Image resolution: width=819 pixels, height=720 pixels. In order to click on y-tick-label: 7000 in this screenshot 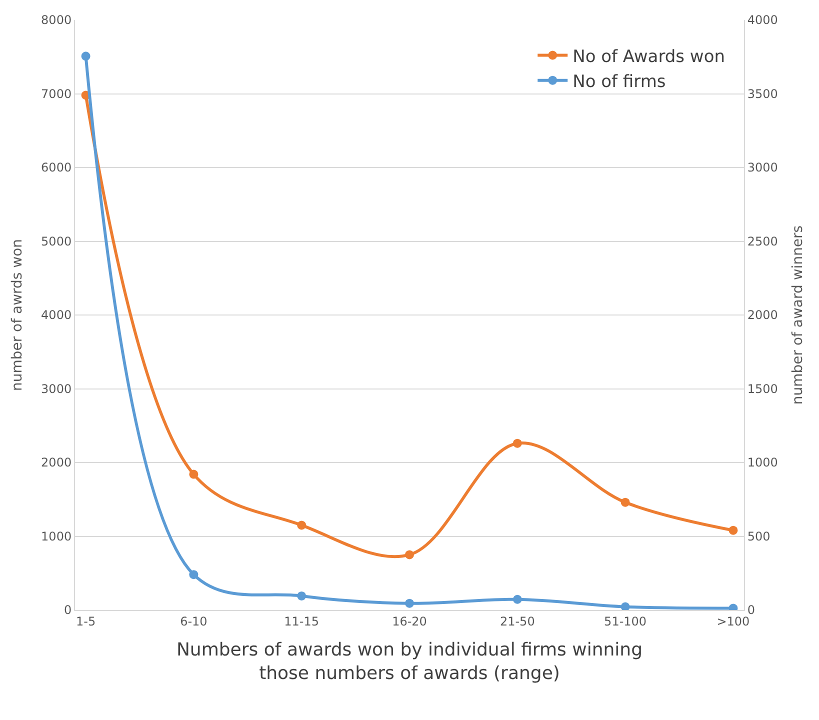, I will do `click(56, 93)`.